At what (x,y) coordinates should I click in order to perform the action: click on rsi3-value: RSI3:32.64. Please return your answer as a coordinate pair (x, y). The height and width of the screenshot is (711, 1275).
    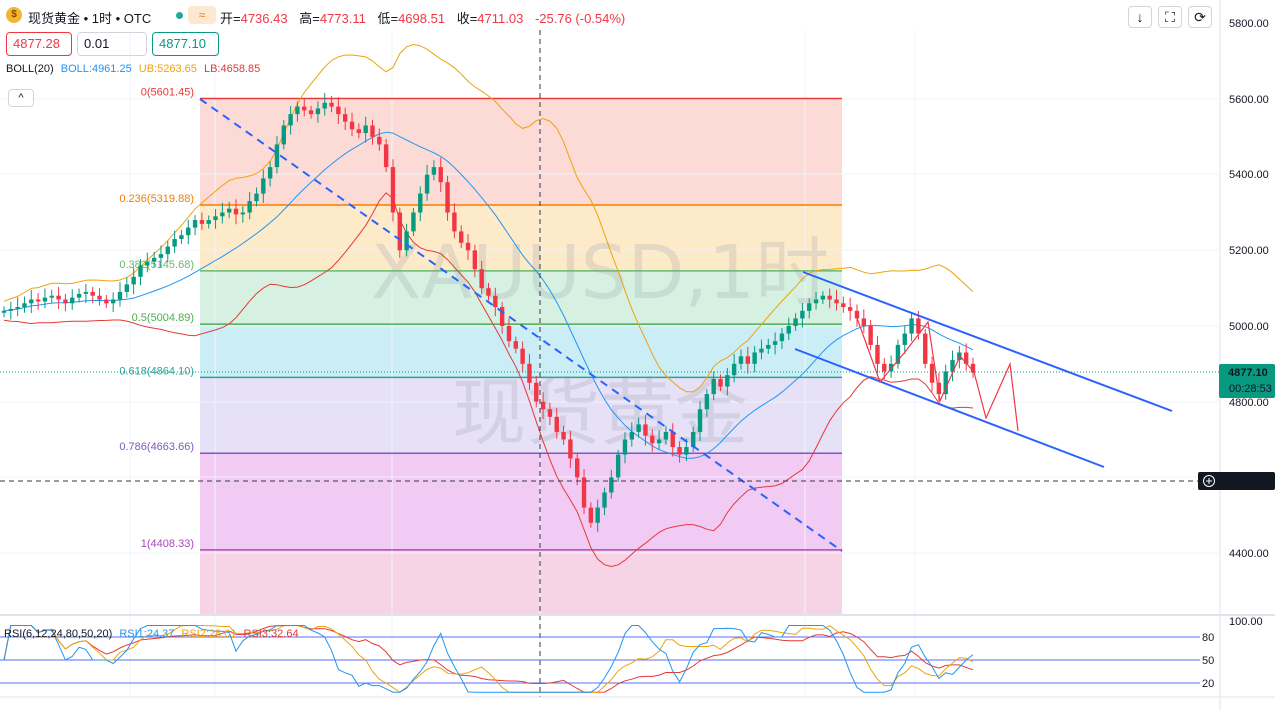
    Looking at the image, I should click on (271, 634).